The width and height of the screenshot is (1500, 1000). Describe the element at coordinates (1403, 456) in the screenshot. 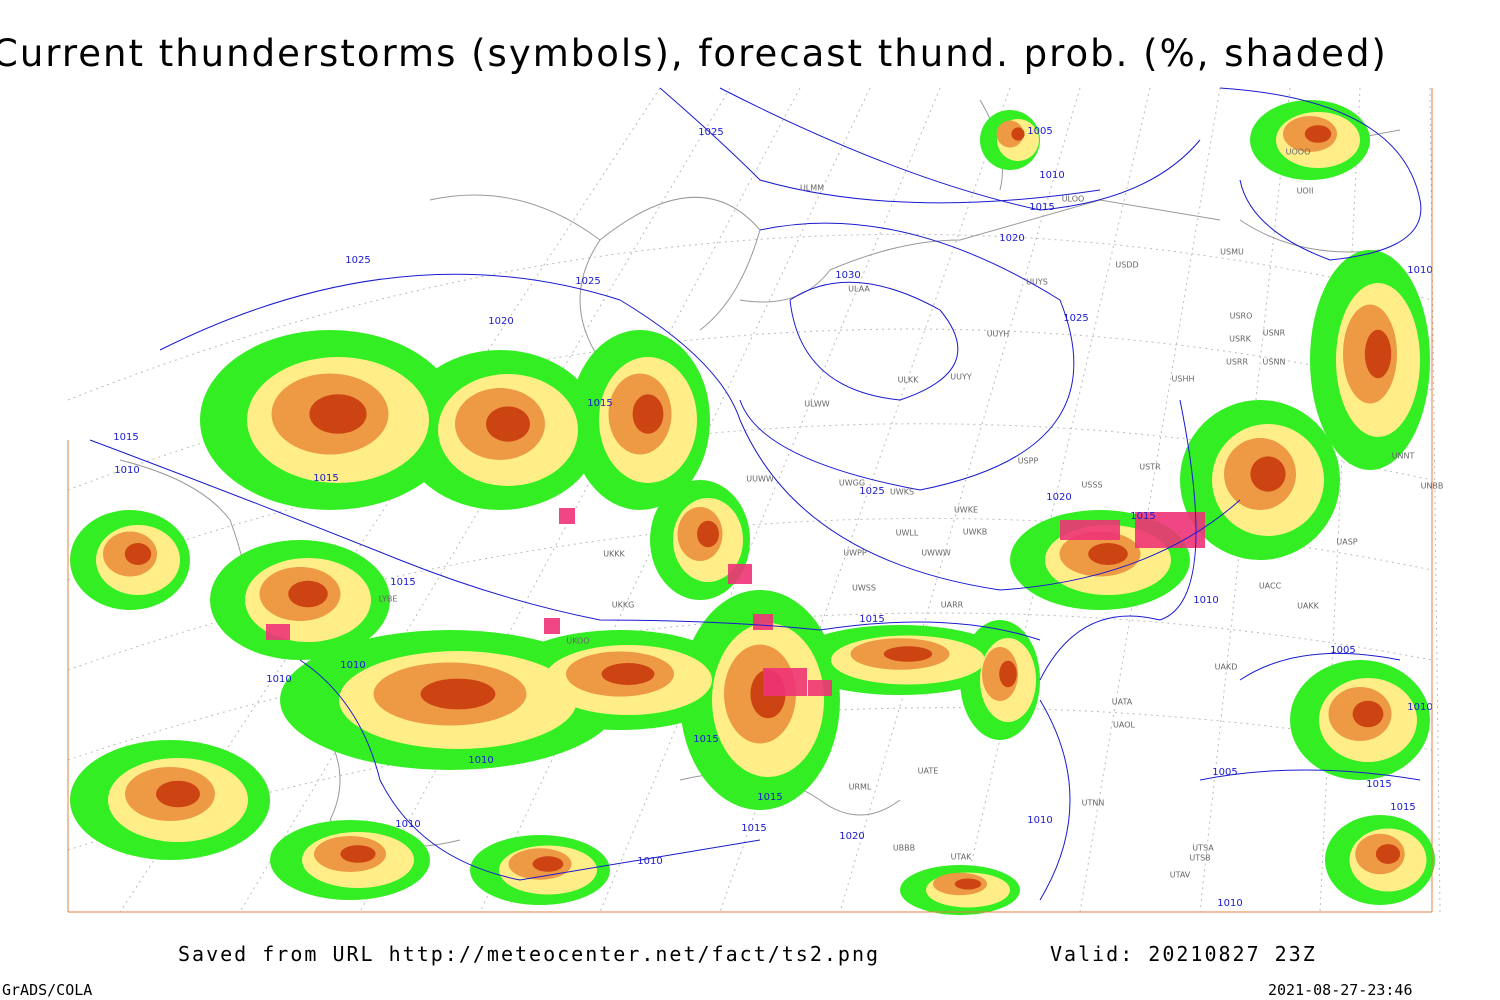

I see `station-label: UNNT` at that location.